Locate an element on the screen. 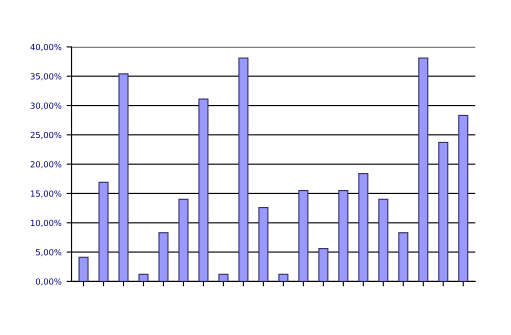 Image resolution: width=511 pixels, height=335 pixels. y-tick-label: 30,00% is located at coordinates (46, 106).